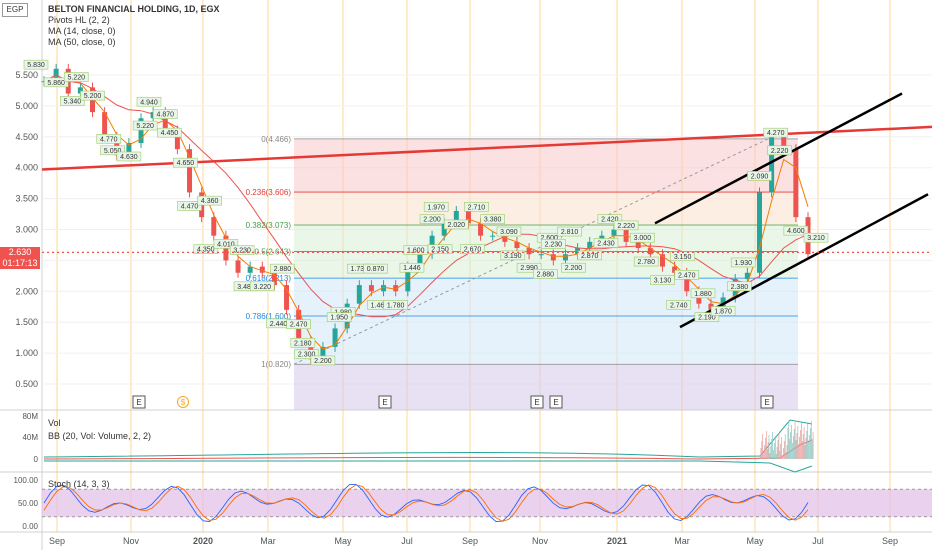  I want to click on pivot-label: 3.000, so click(642, 237).